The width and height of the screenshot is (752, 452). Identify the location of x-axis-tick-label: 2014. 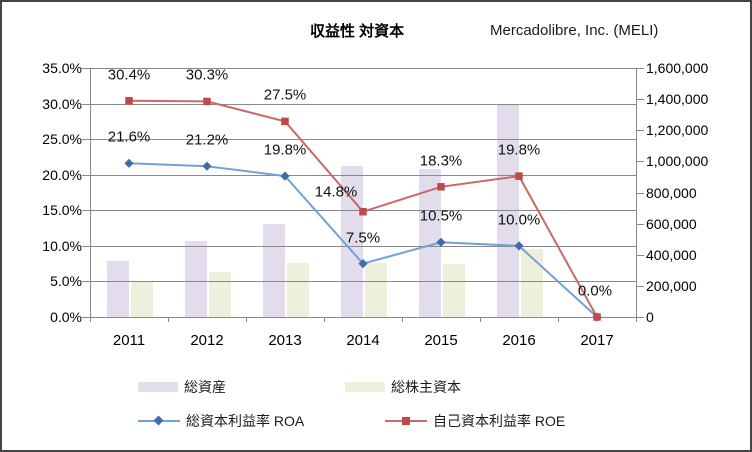
(363, 340).